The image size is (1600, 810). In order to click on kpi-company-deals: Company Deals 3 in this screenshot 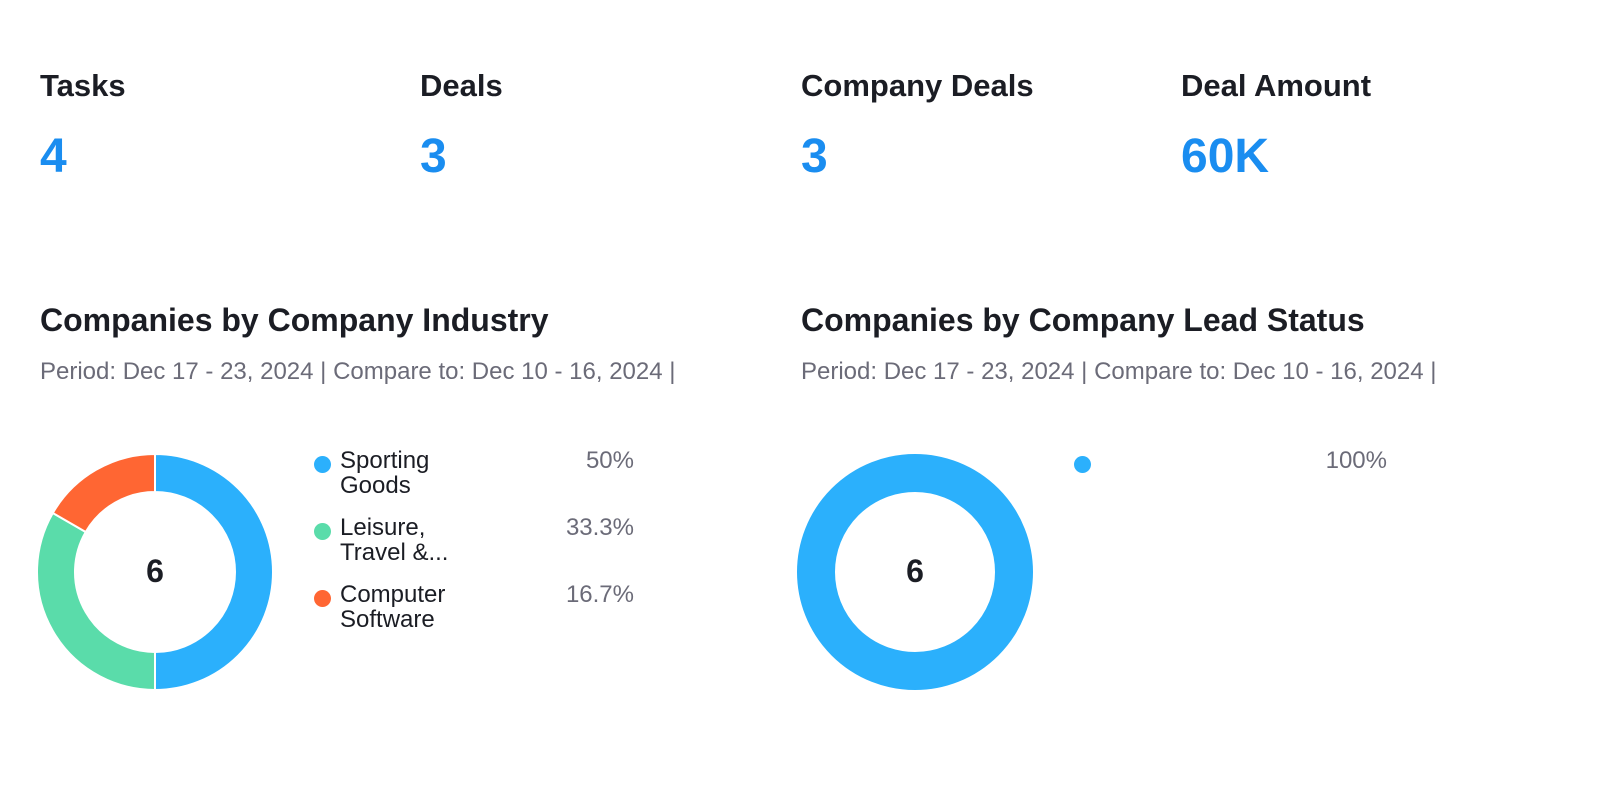, I will do `click(917, 126)`.